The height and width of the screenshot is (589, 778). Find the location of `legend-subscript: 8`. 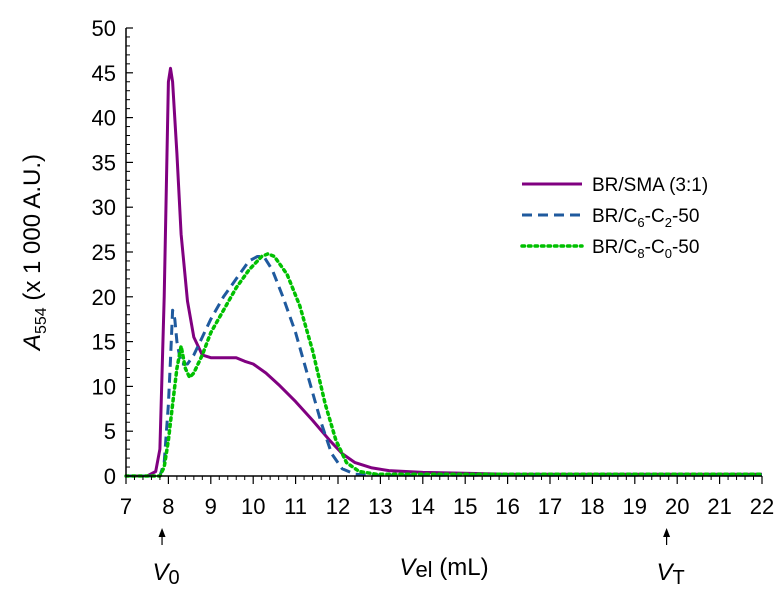

legend-subscript: 8 is located at coordinates (640, 253).